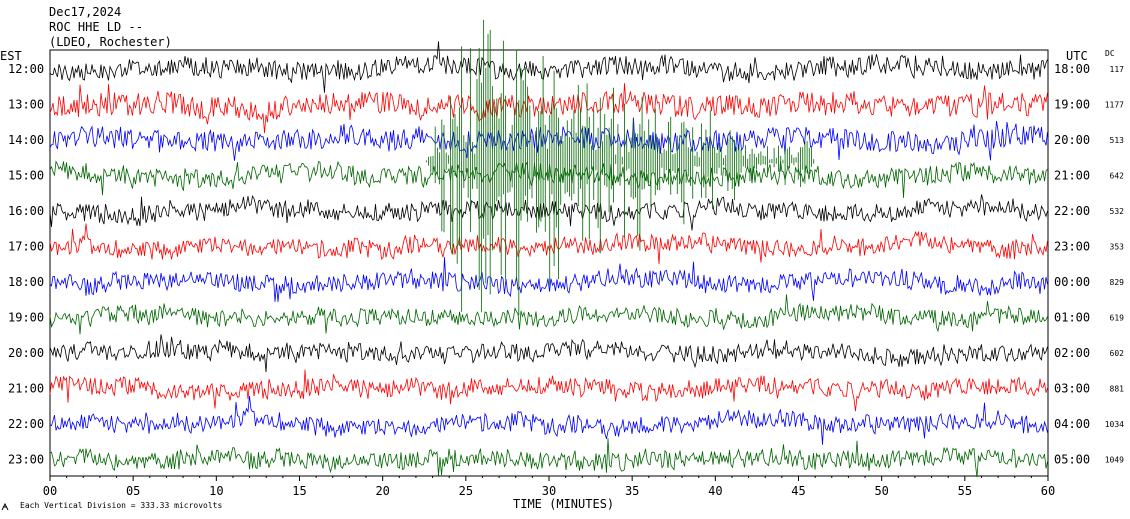 Image resolution: width=1130 pixels, height=519 pixels. Describe the element at coordinates (50, 491) in the screenshot. I see `x-tick-label: 00` at that location.